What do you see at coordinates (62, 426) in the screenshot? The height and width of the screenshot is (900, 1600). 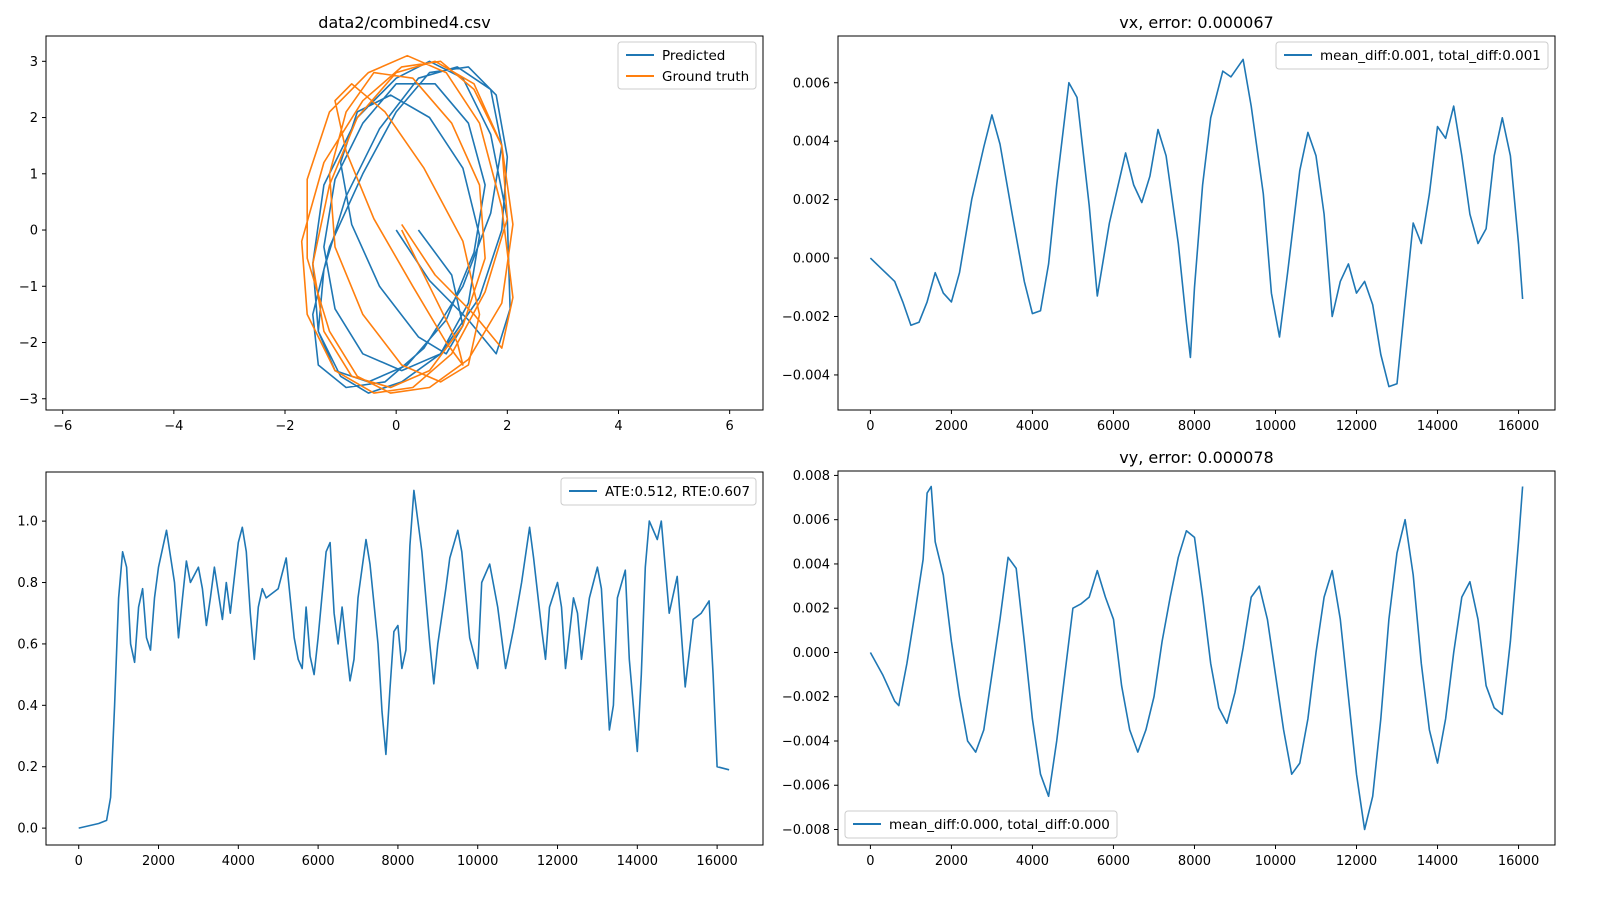 I see `x-tick-label: −6` at bounding box center [62, 426].